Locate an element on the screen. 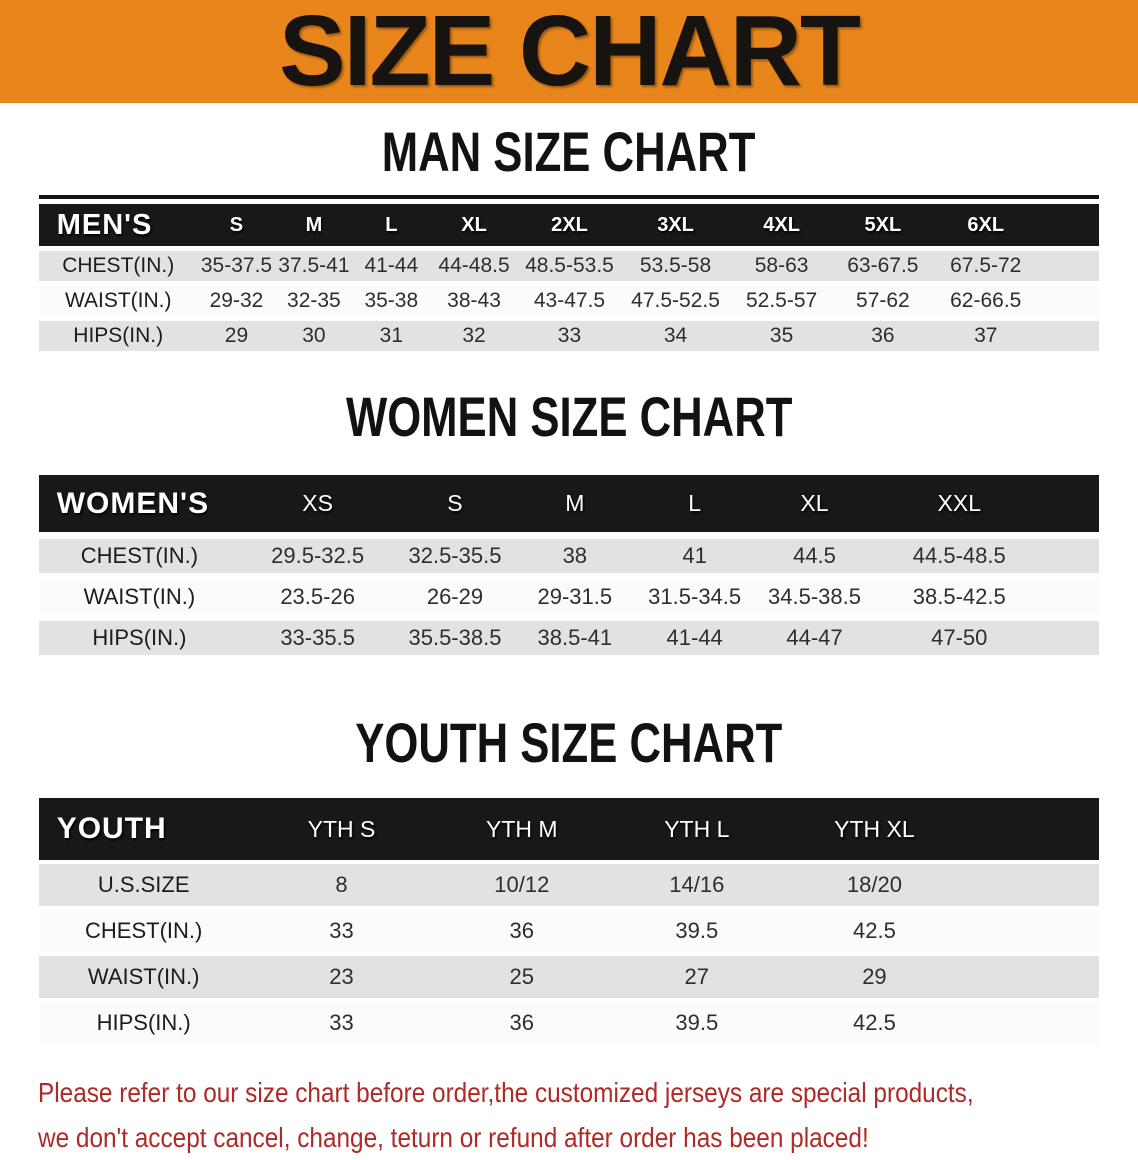 This screenshot has width=1138, height=1160. table-corner-label: WOMEN'S is located at coordinates (139, 503).